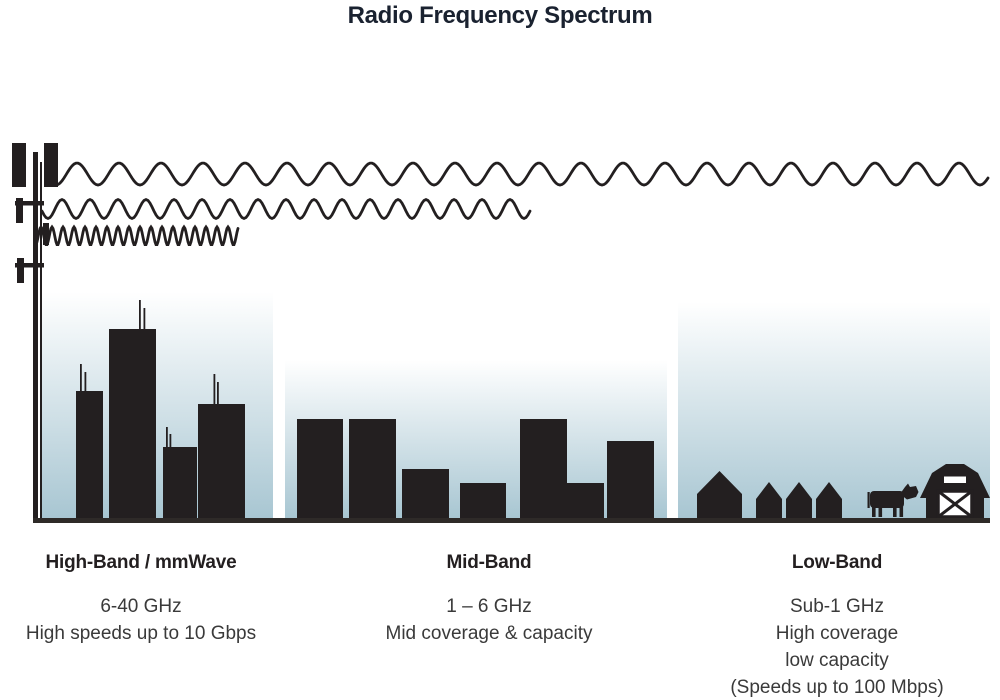  I want to click on band-description-mid: Mid coverage & capacity, so click(489, 633).